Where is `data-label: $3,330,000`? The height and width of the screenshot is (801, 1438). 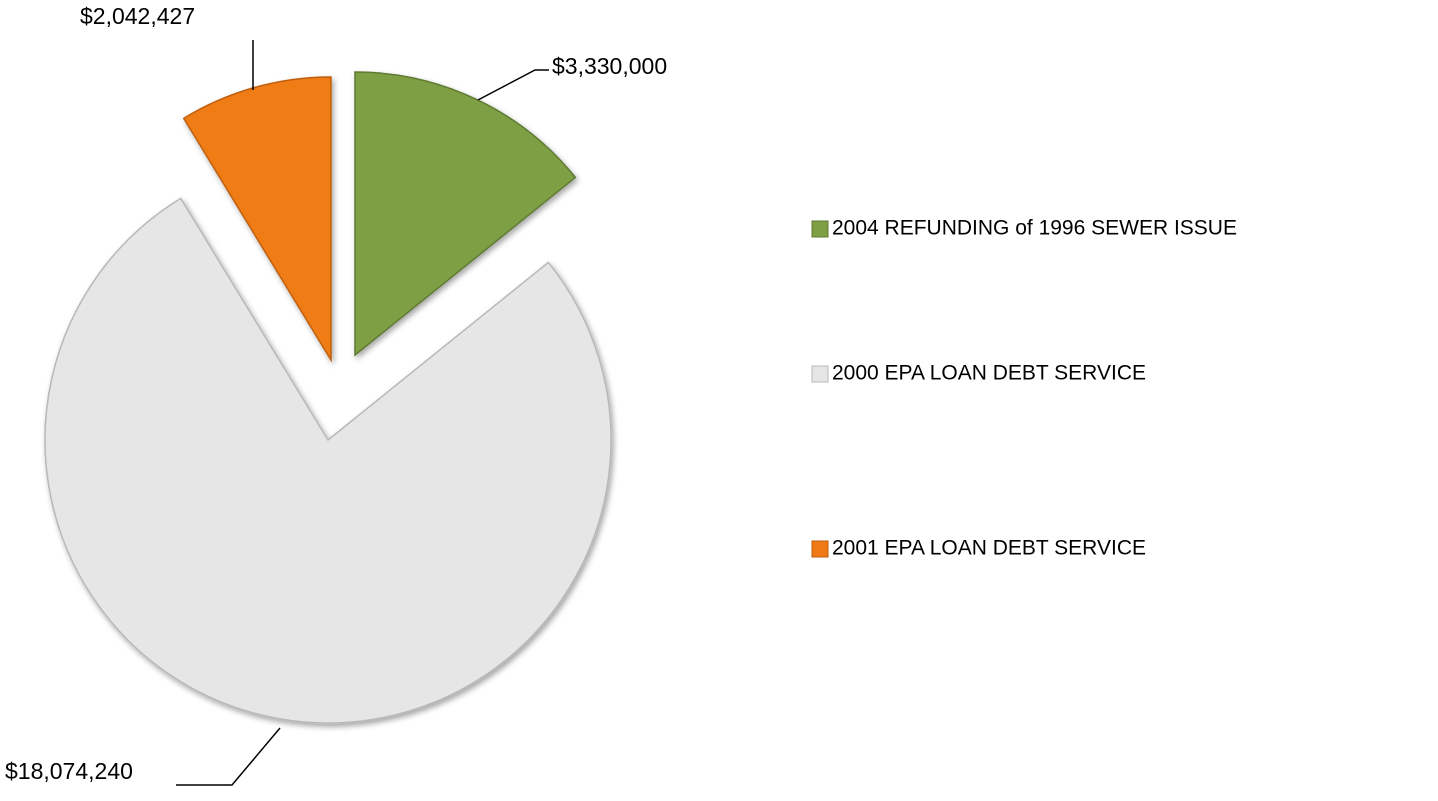 data-label: $3,330,000 is located at coordinates (609, 66).